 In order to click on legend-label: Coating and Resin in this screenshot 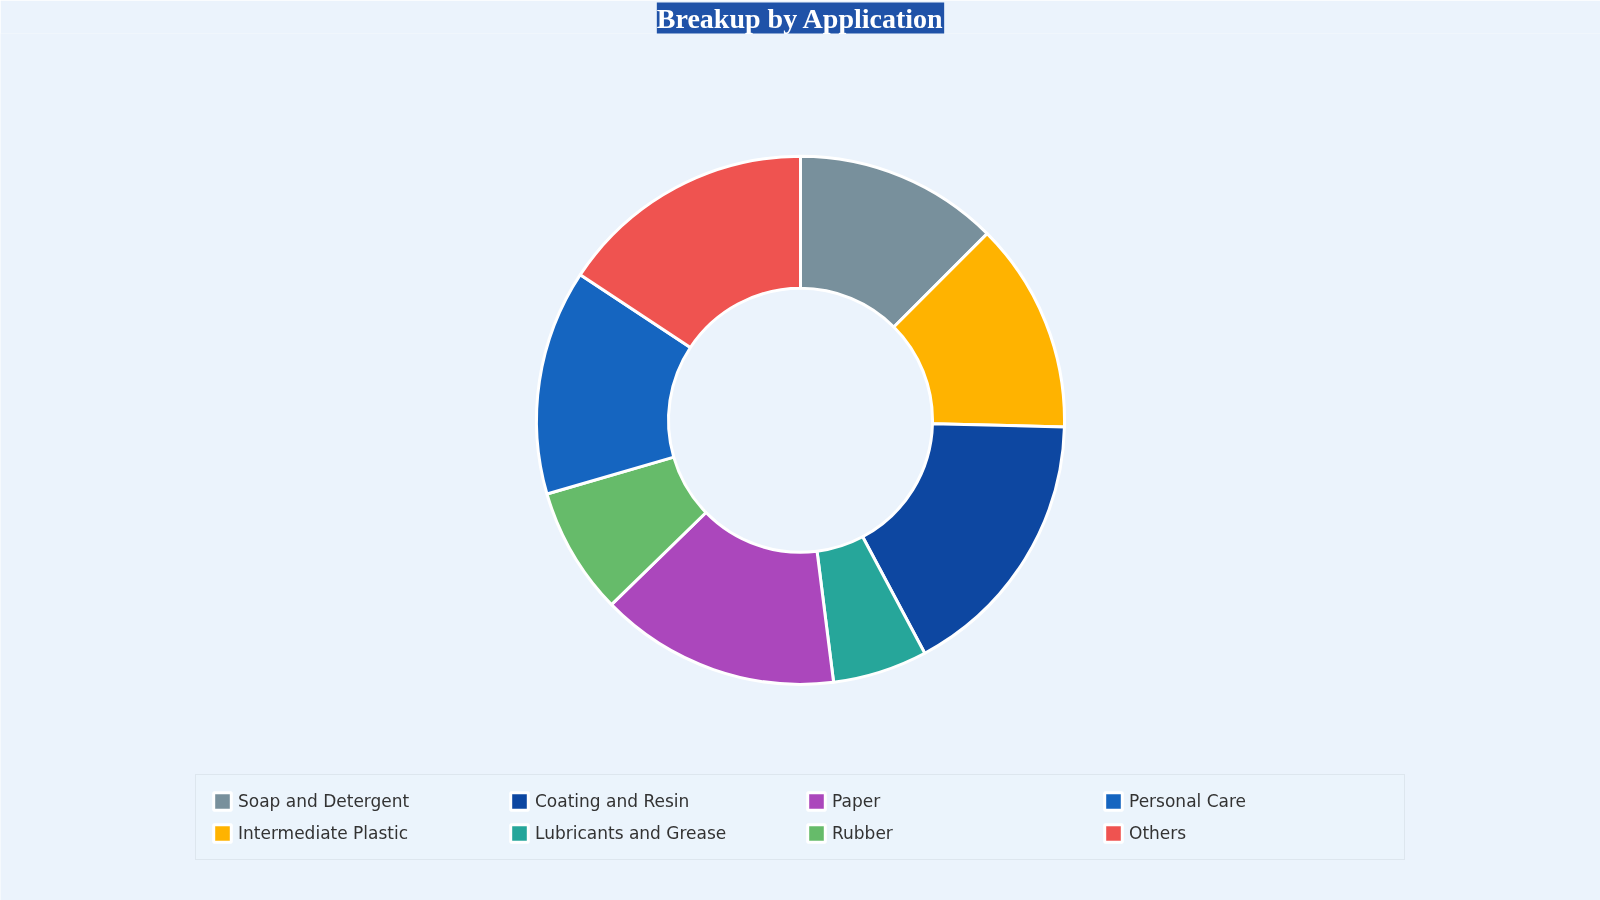, I will do `click(613, 801)`.